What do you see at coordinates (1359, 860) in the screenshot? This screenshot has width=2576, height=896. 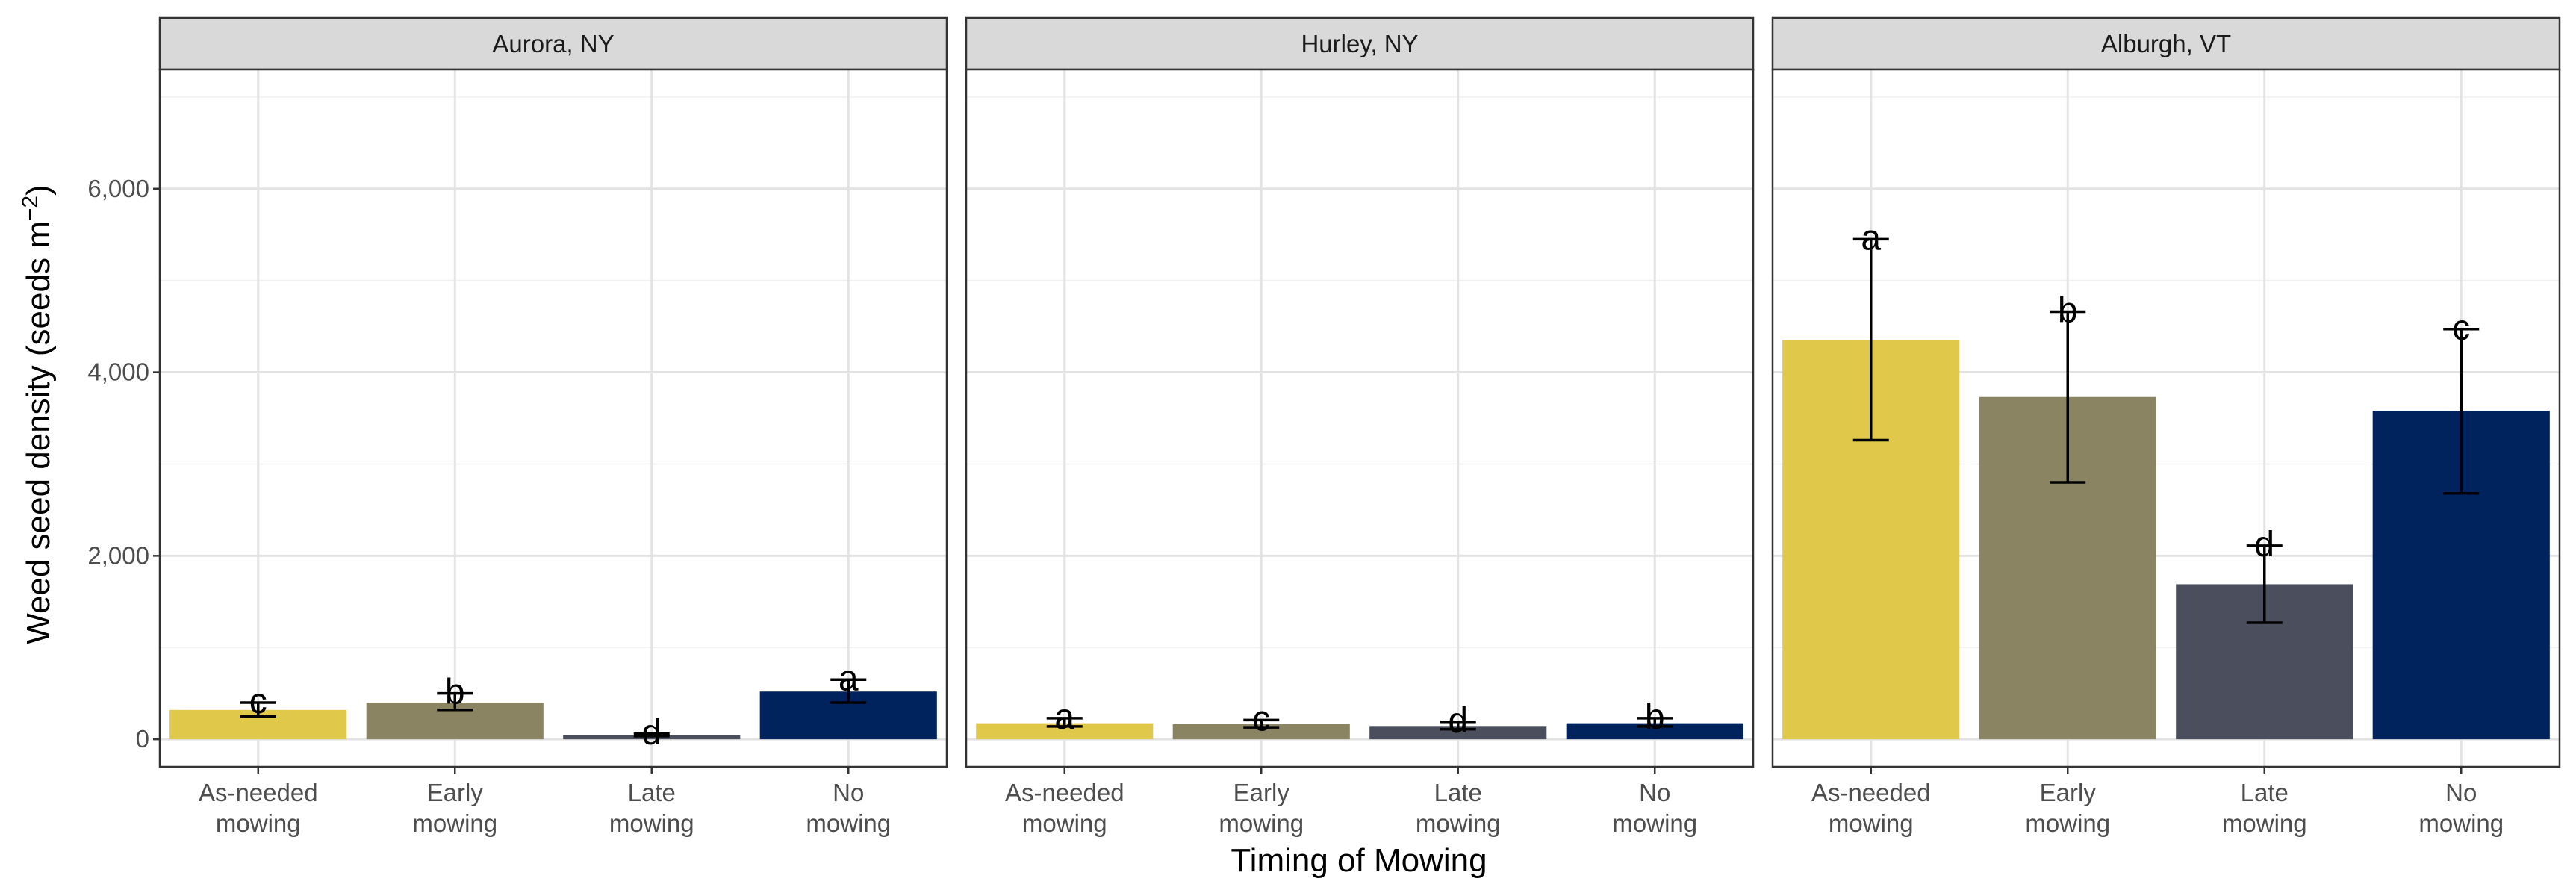 I see `x-axis-title: Timing of Mowing` at bounding box center [1359, 860].